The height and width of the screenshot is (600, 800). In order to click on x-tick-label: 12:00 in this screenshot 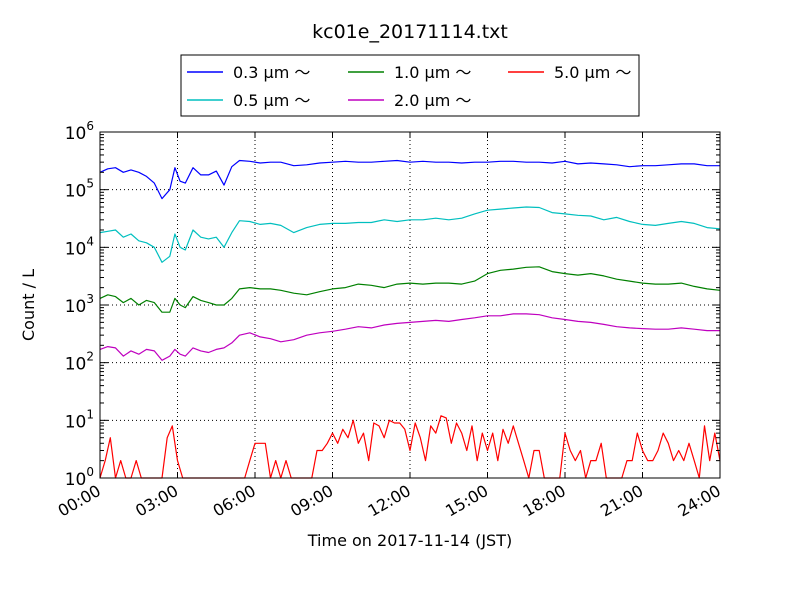, I will do `click(389, 501)`.